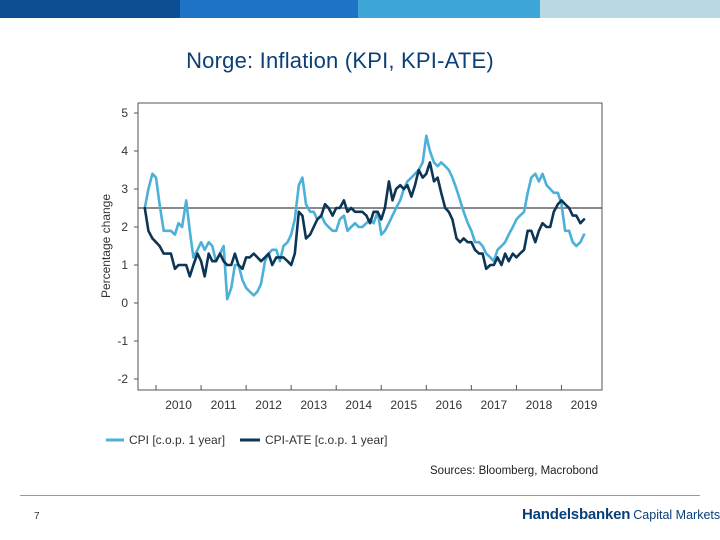 This screenshot has width=720, height=540. Describe the element at coordinates (494, 405) in the screenshot. I see `x-tick-label: 2017` at that location.